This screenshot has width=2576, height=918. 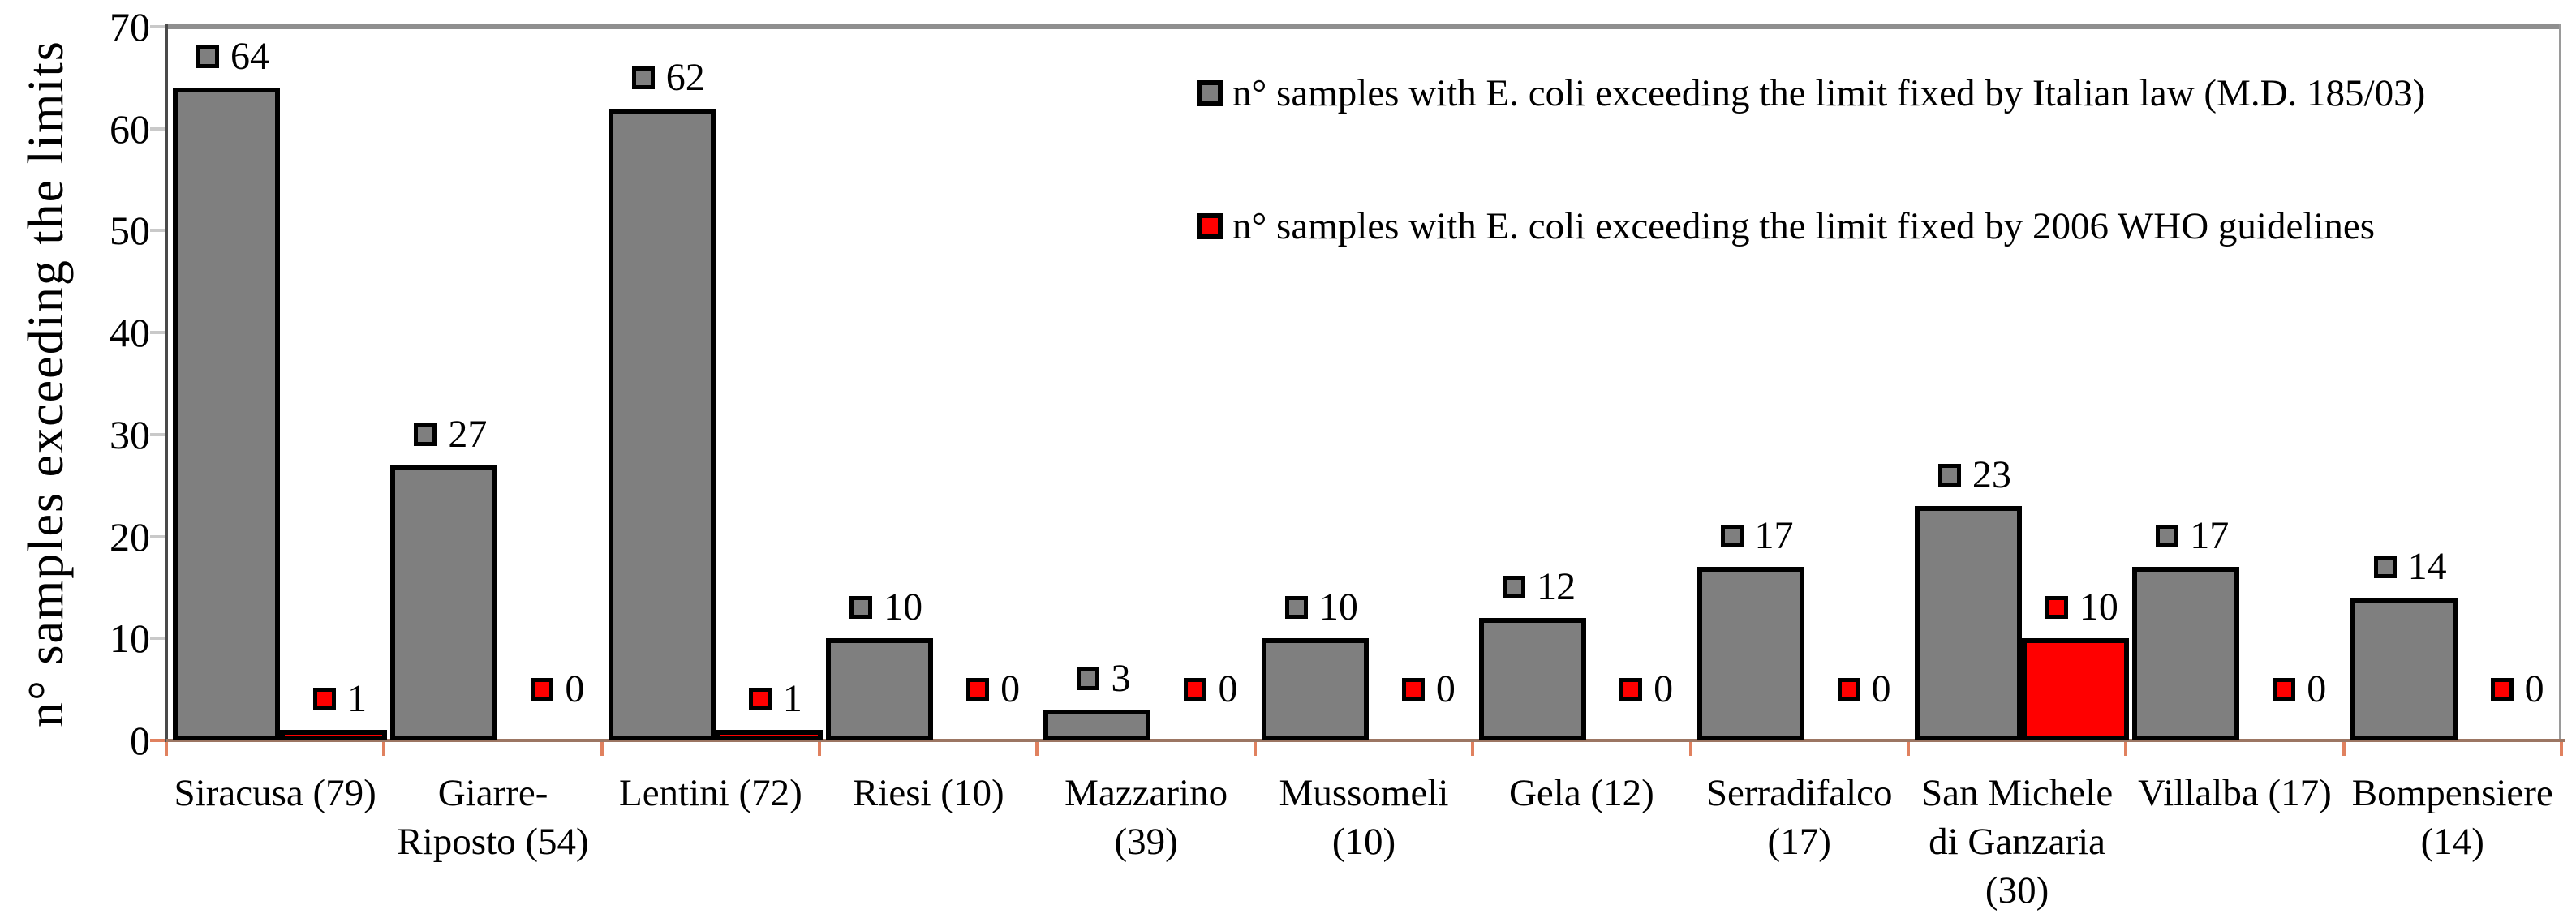 What do you see at coordinates (140, 740) in the screenshot?
I see `y-tick-label: 0` at bounding box center [140, 740].